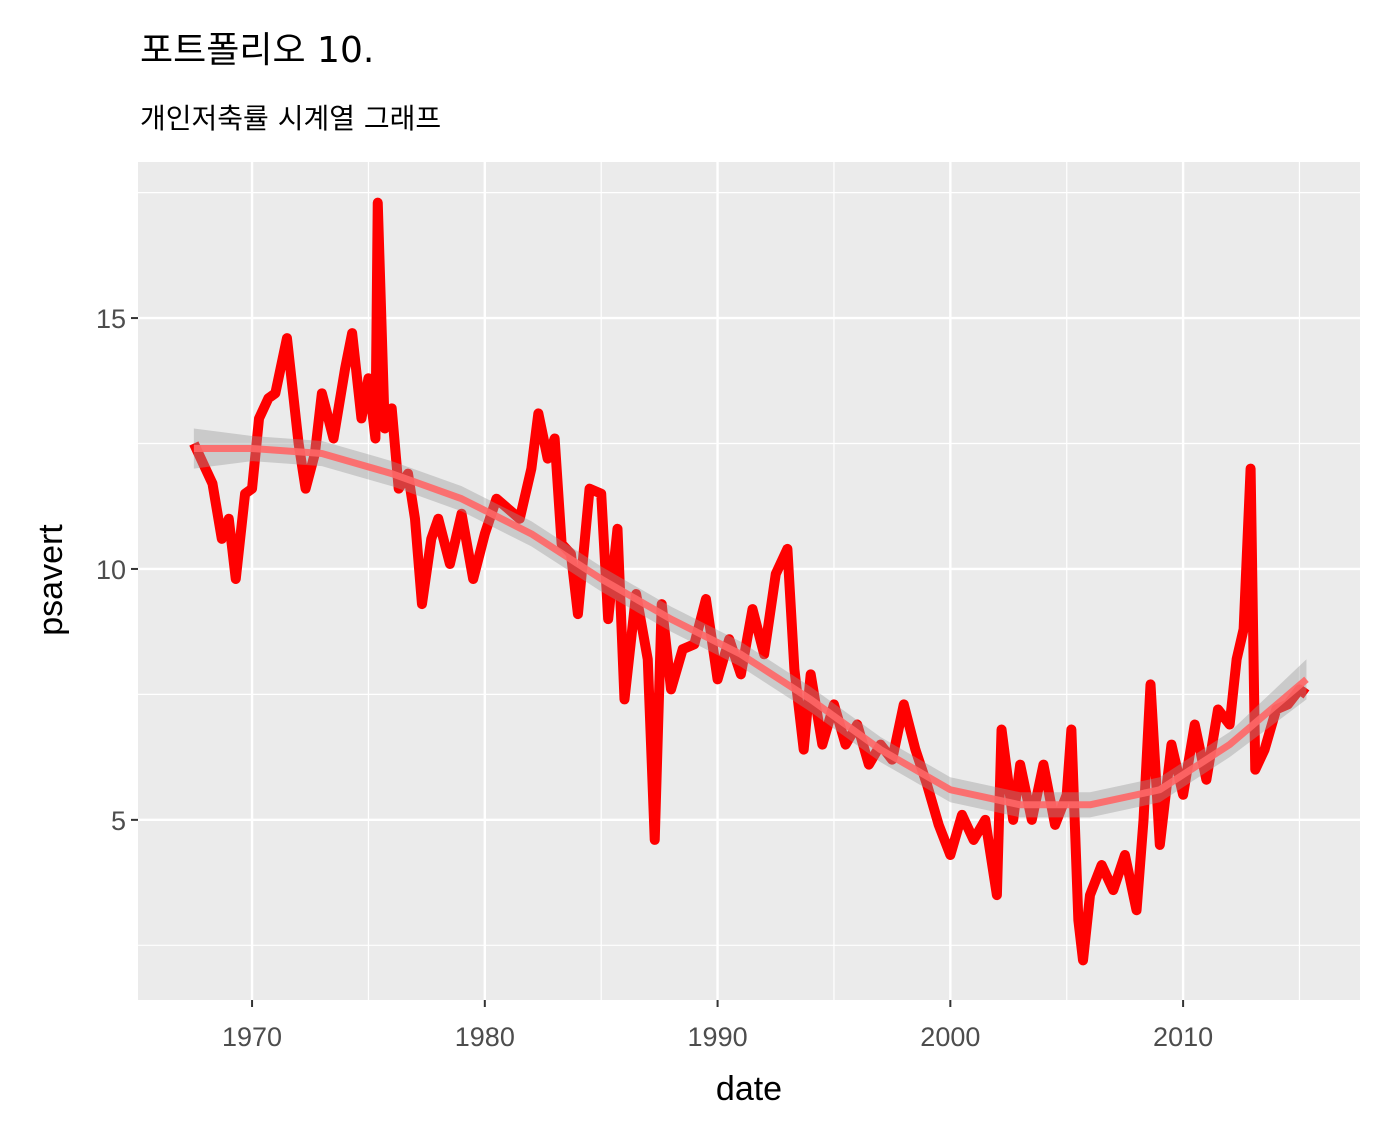  Describe the element at coordinates (950, 1037) in the screenshot. I see `x-tick-label: 2000` at that location.